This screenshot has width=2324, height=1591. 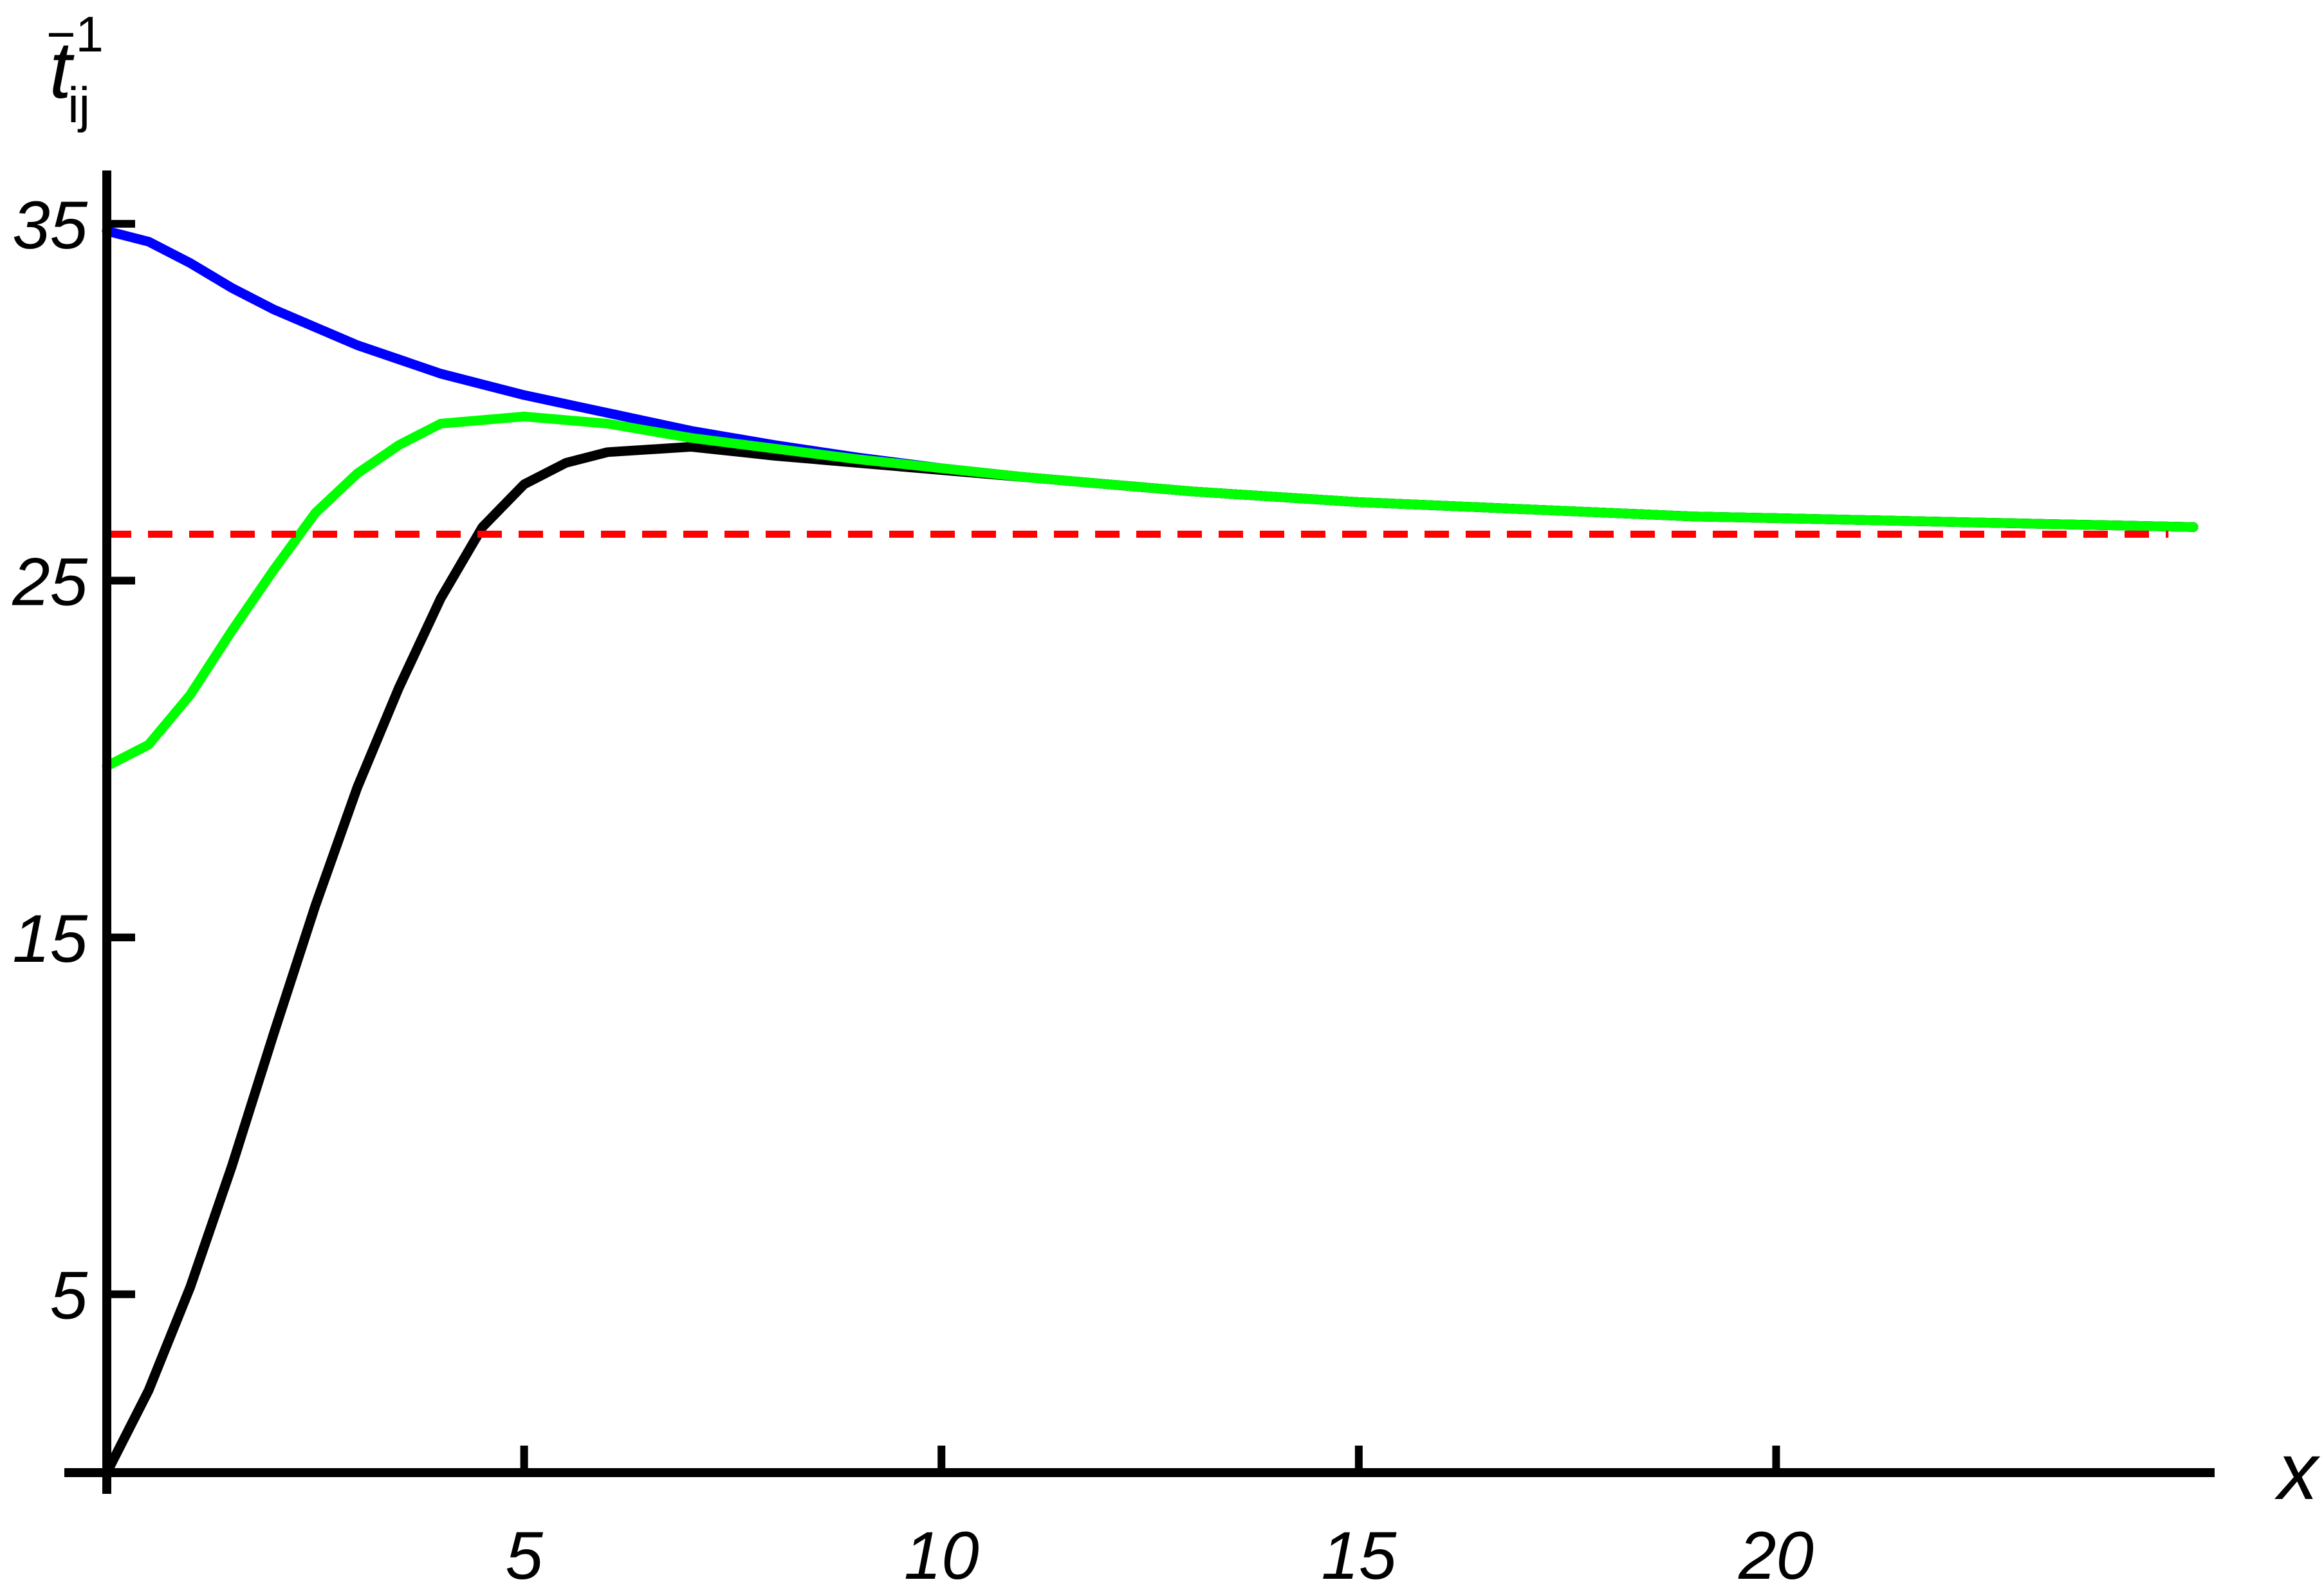 I want to click on y-axis-label: tij −1, so click(x=75, y=69).